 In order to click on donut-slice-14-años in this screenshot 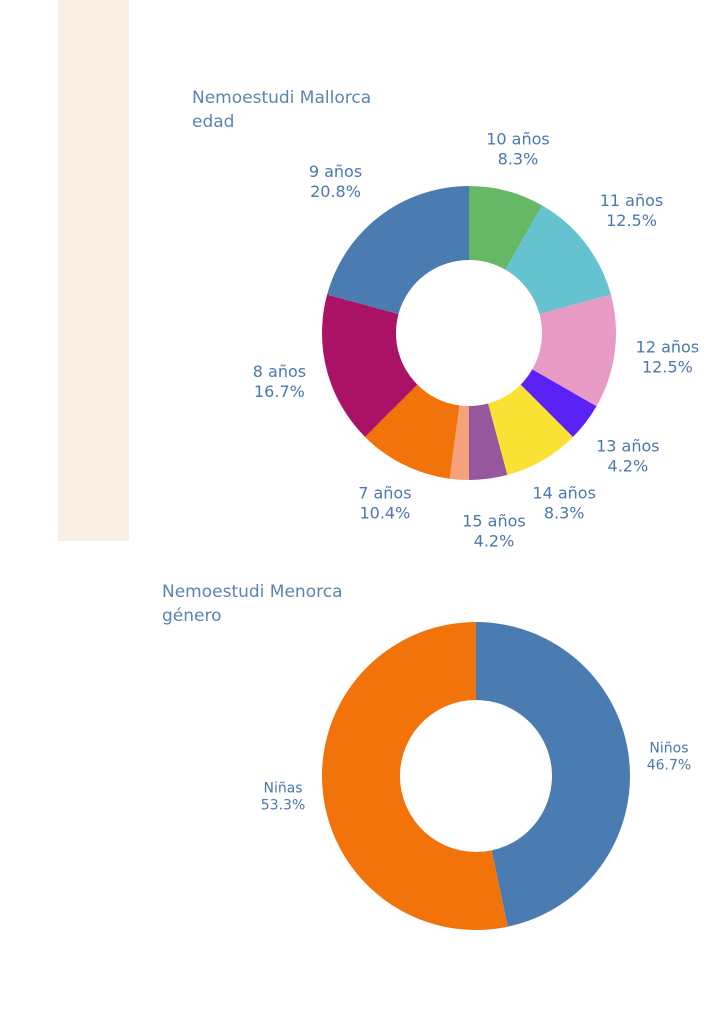, I will do `click(530, 429)`.